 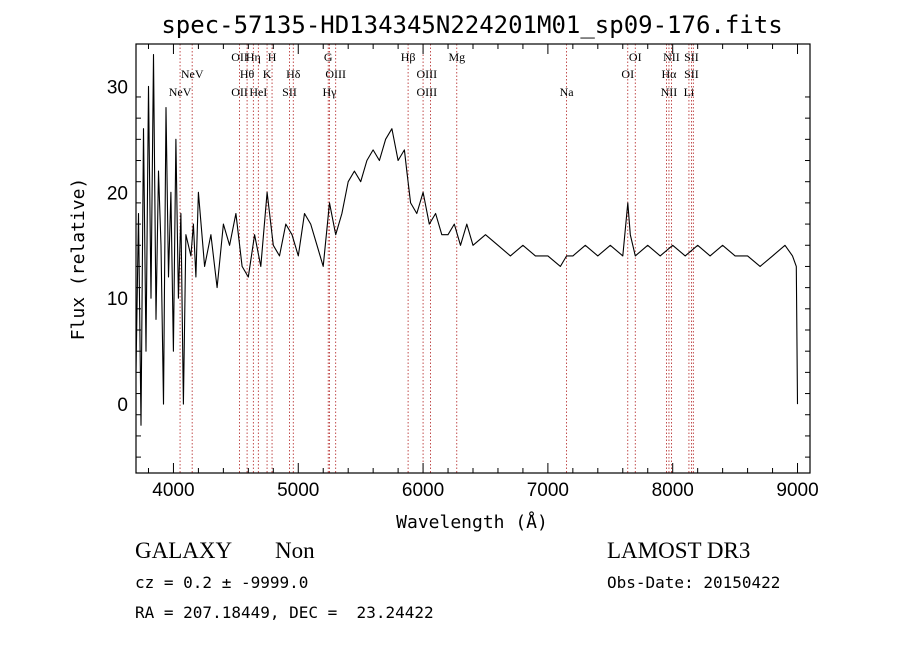 I want to click on y-tick-label-10: 10, so click(x=117, y=299).